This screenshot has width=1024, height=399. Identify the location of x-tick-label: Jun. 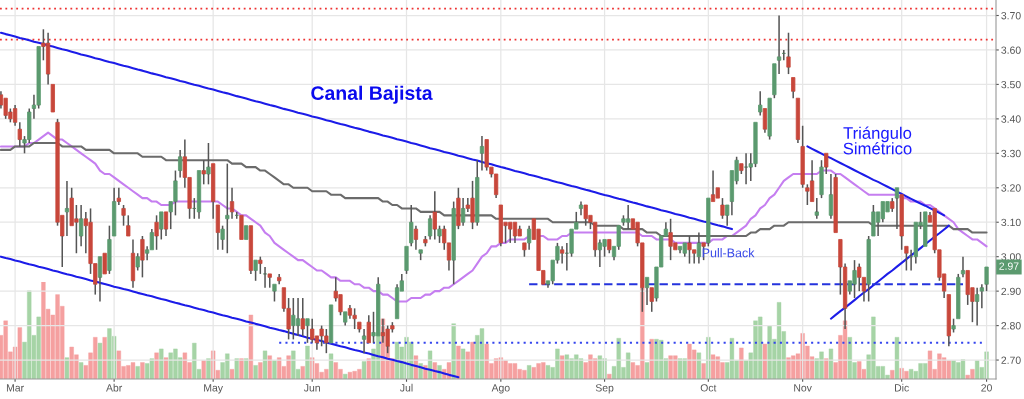
(311, 388).